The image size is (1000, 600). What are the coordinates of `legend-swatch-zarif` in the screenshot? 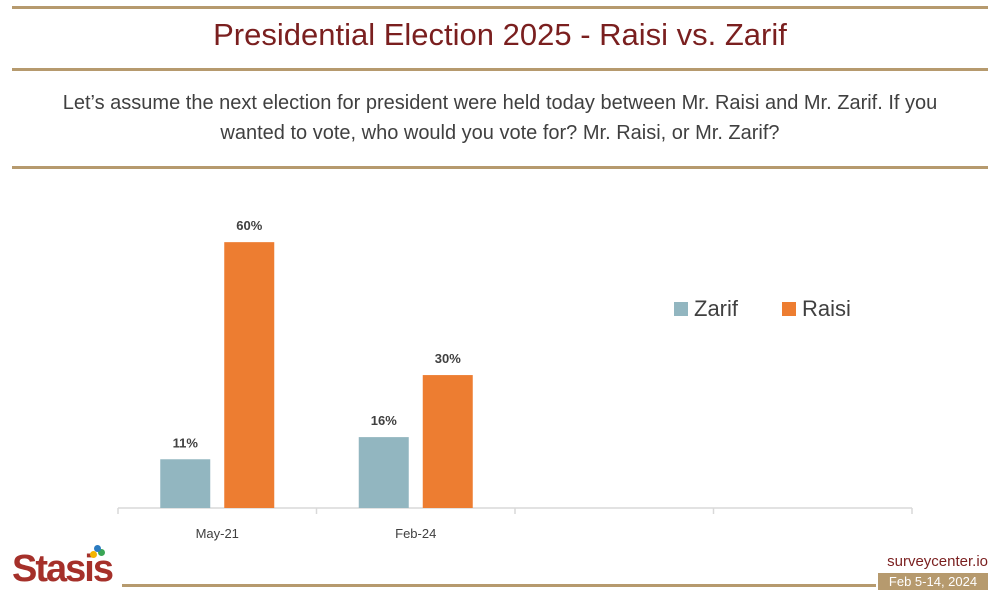 It's located at (681, 309).